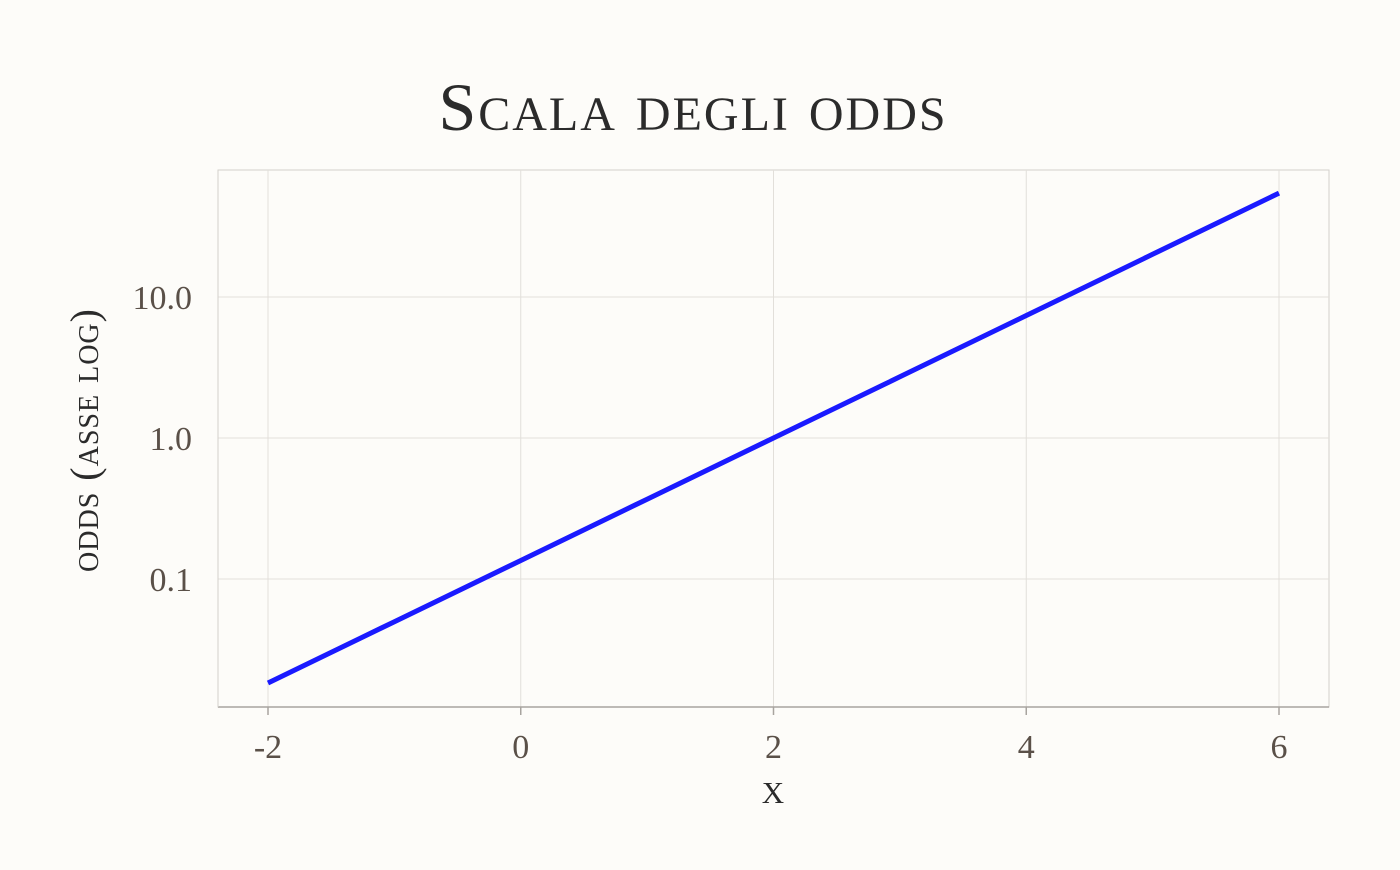 This screenshot has height=870, width=1400. I want to click on y-axis-label: odds (asse log), so click(84, 440).